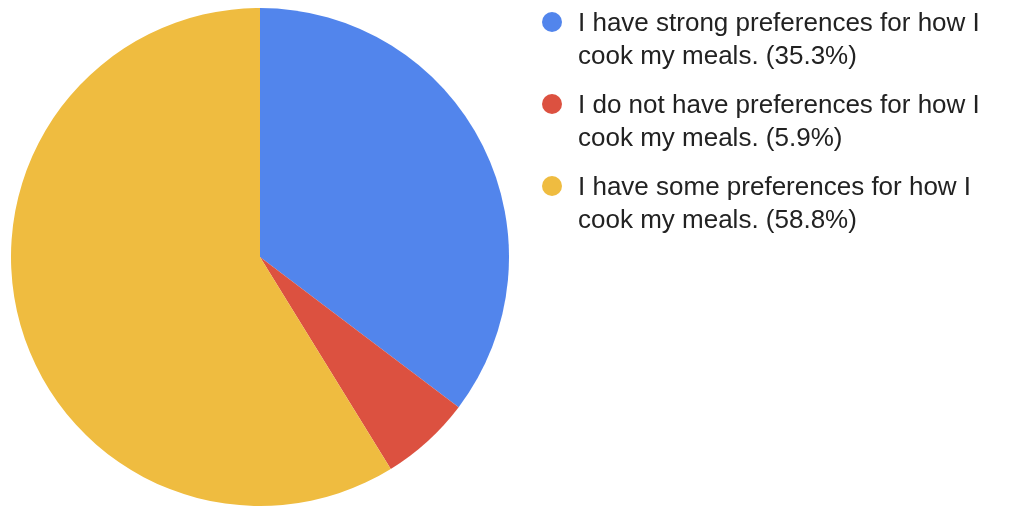  I want to click on legend-label: I have strong preferences for how I cook my meals. (35.3%), so click(779, 38).